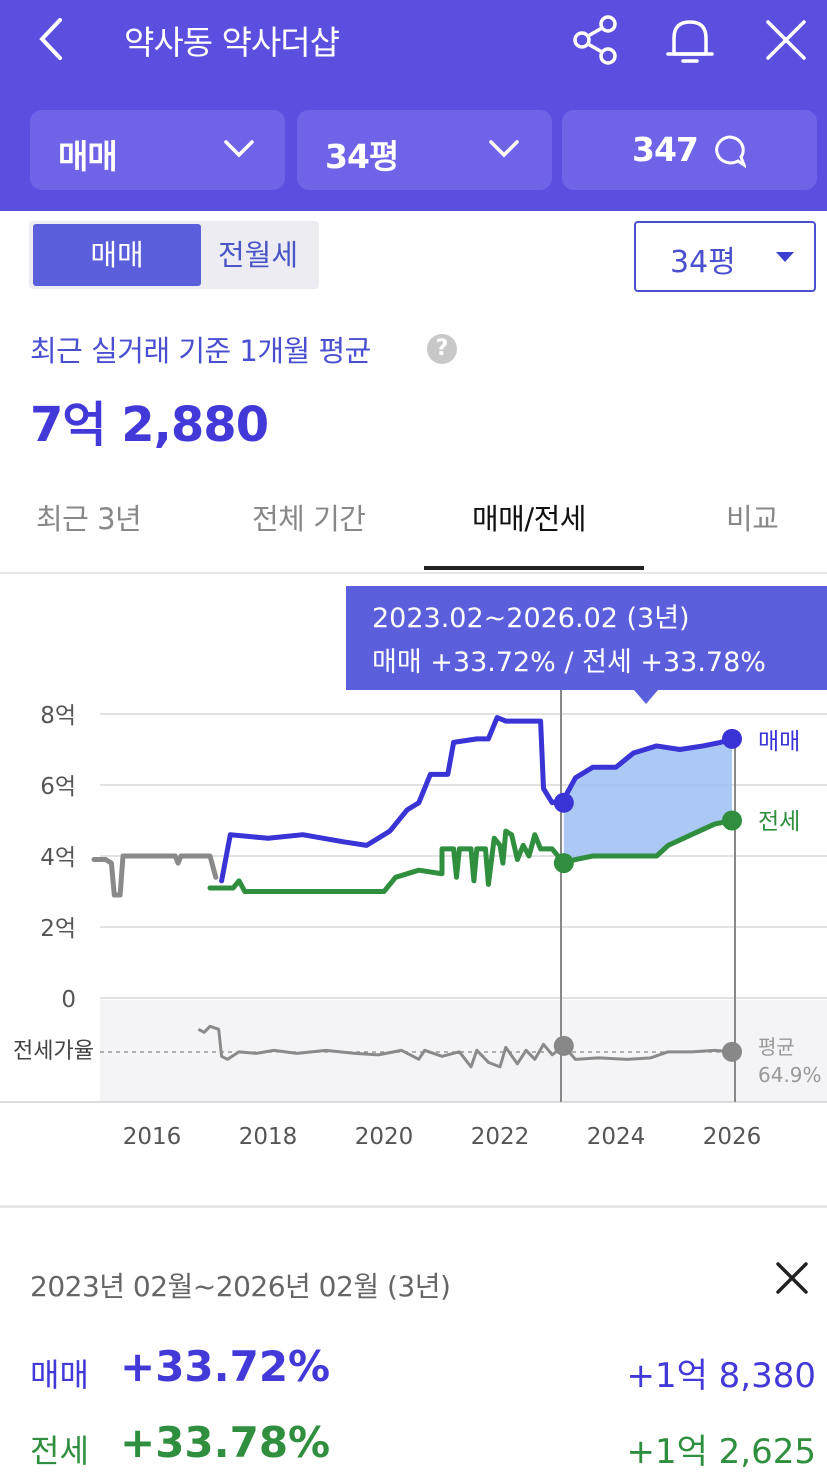  I want to click on tab-all-period: 전체 기간, so click(309, 519).